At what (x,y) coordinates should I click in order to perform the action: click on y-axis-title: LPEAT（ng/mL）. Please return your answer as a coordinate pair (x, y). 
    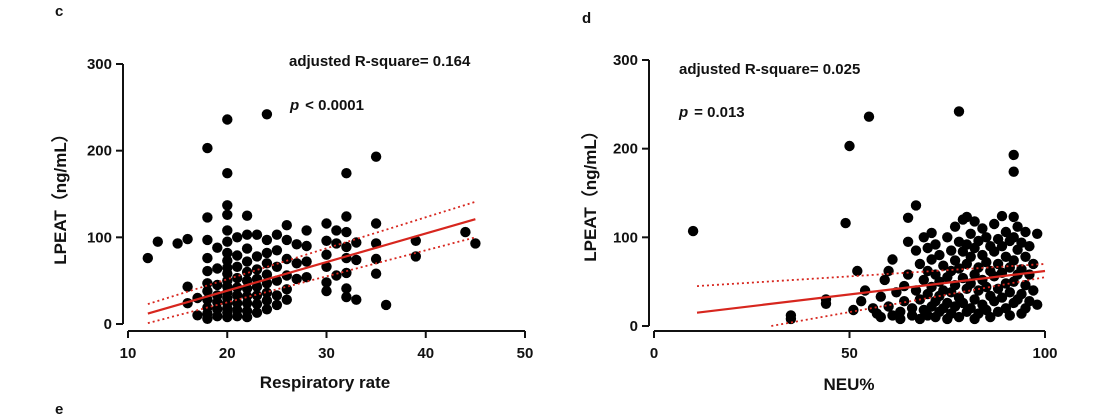
    Looking at the image, I should click on (590, 191).